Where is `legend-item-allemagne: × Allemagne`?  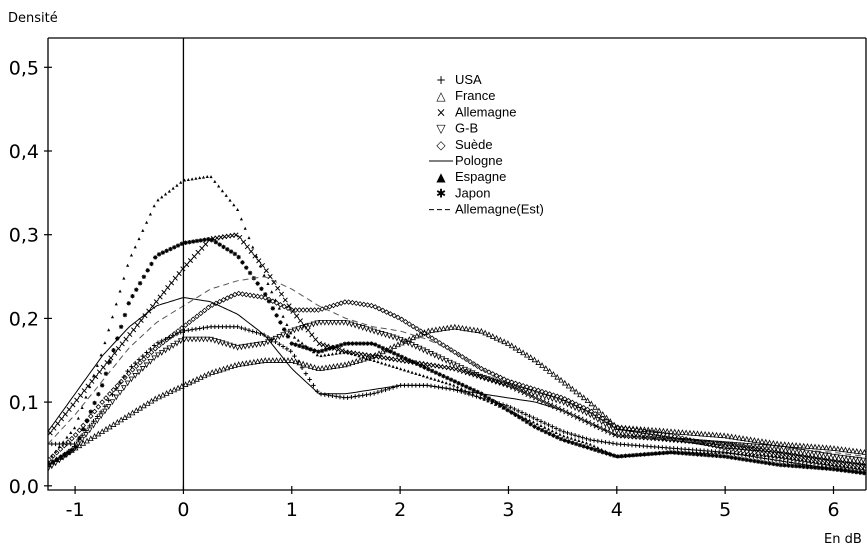
legend-item-allemagne: × Allemagne is located at coordinates (476, 111).